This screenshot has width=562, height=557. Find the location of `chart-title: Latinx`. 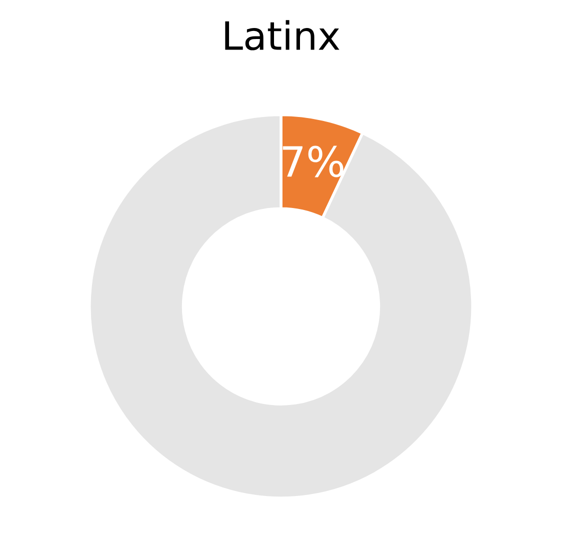

chart-title: Latinx is located at coordinates (282, 35).